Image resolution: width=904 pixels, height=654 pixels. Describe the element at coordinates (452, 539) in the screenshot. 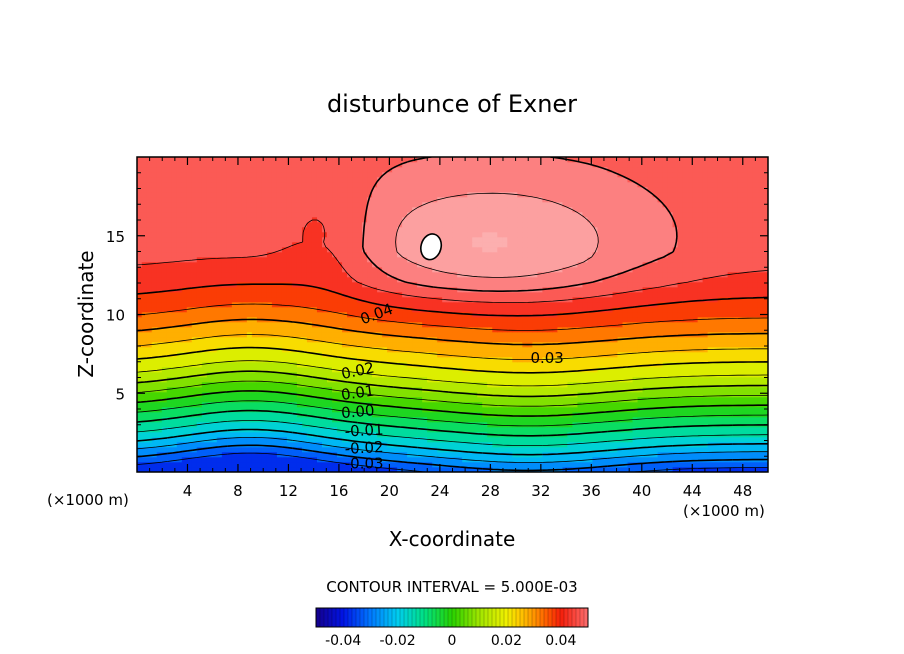

I see `x-axis-label: X-coordinate` at that location.